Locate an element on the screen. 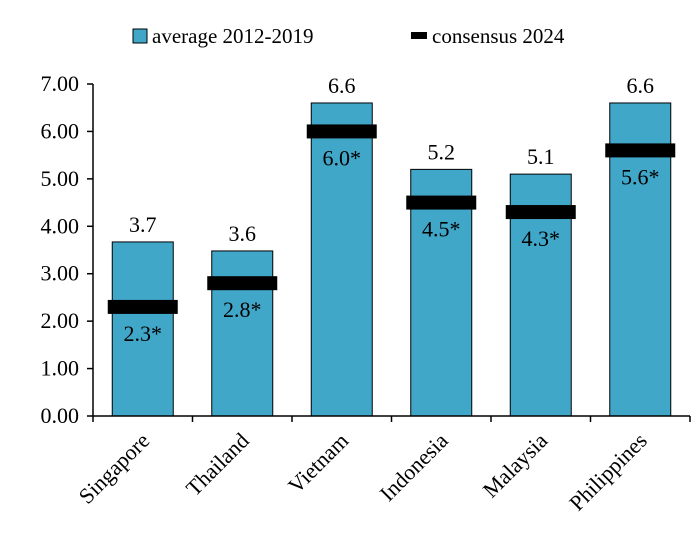 This screenshot has width=700, height=560. bar-average-thailand is located at coordinates (242, 333).